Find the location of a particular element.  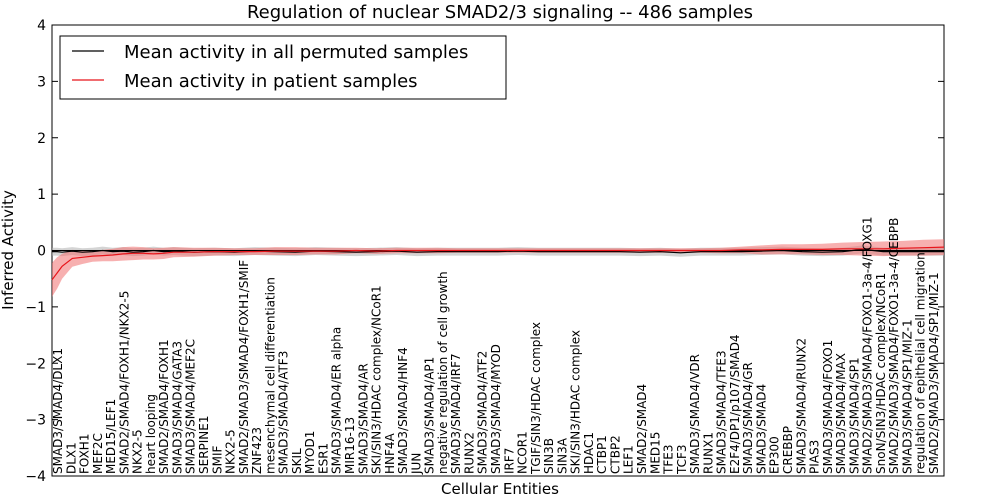

line-layer is located at coordinates (498, 263).